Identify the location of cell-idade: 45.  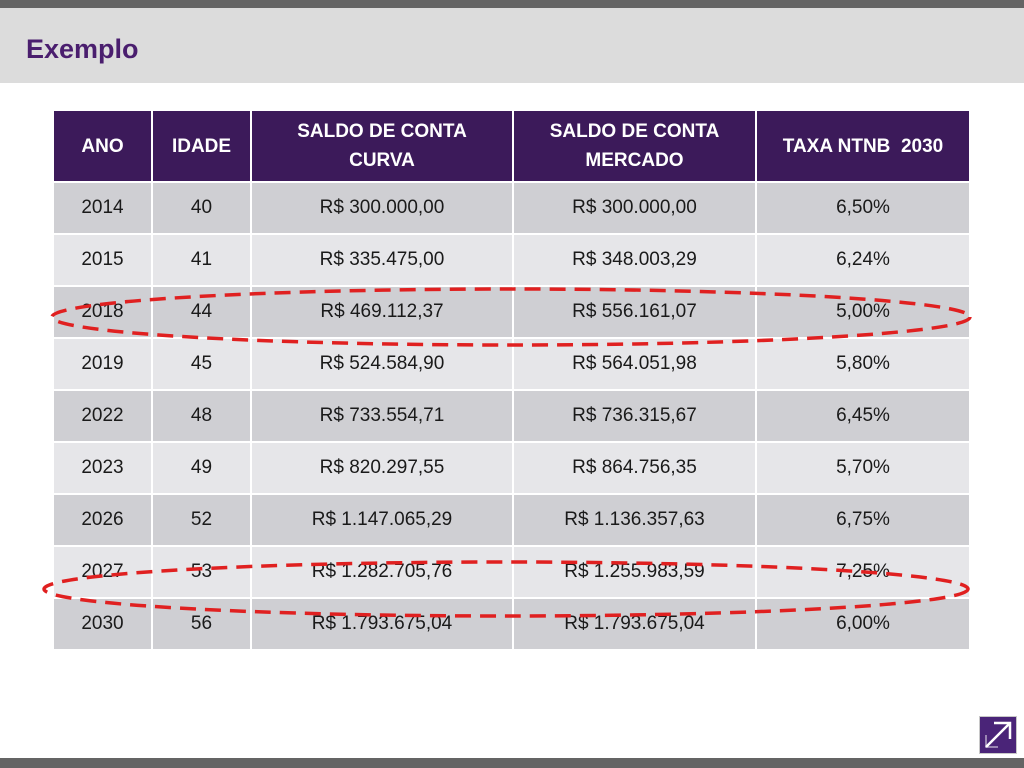
(201, 364).